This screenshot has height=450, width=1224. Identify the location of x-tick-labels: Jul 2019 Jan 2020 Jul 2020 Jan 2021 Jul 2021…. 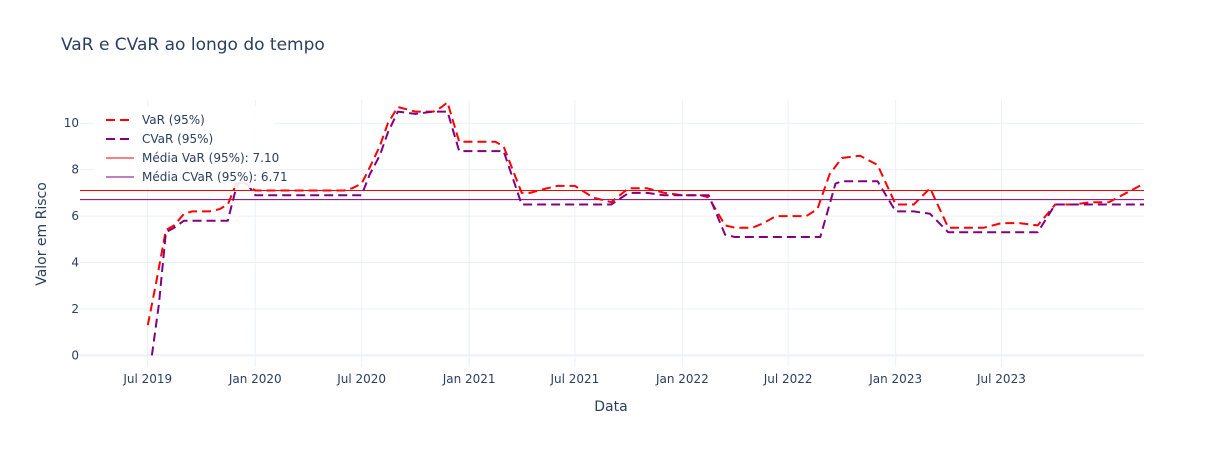
(573, 379).